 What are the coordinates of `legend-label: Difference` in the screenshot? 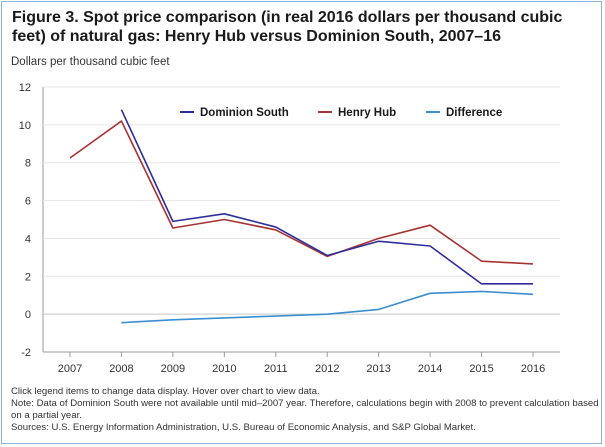 It's located at (474, 113).